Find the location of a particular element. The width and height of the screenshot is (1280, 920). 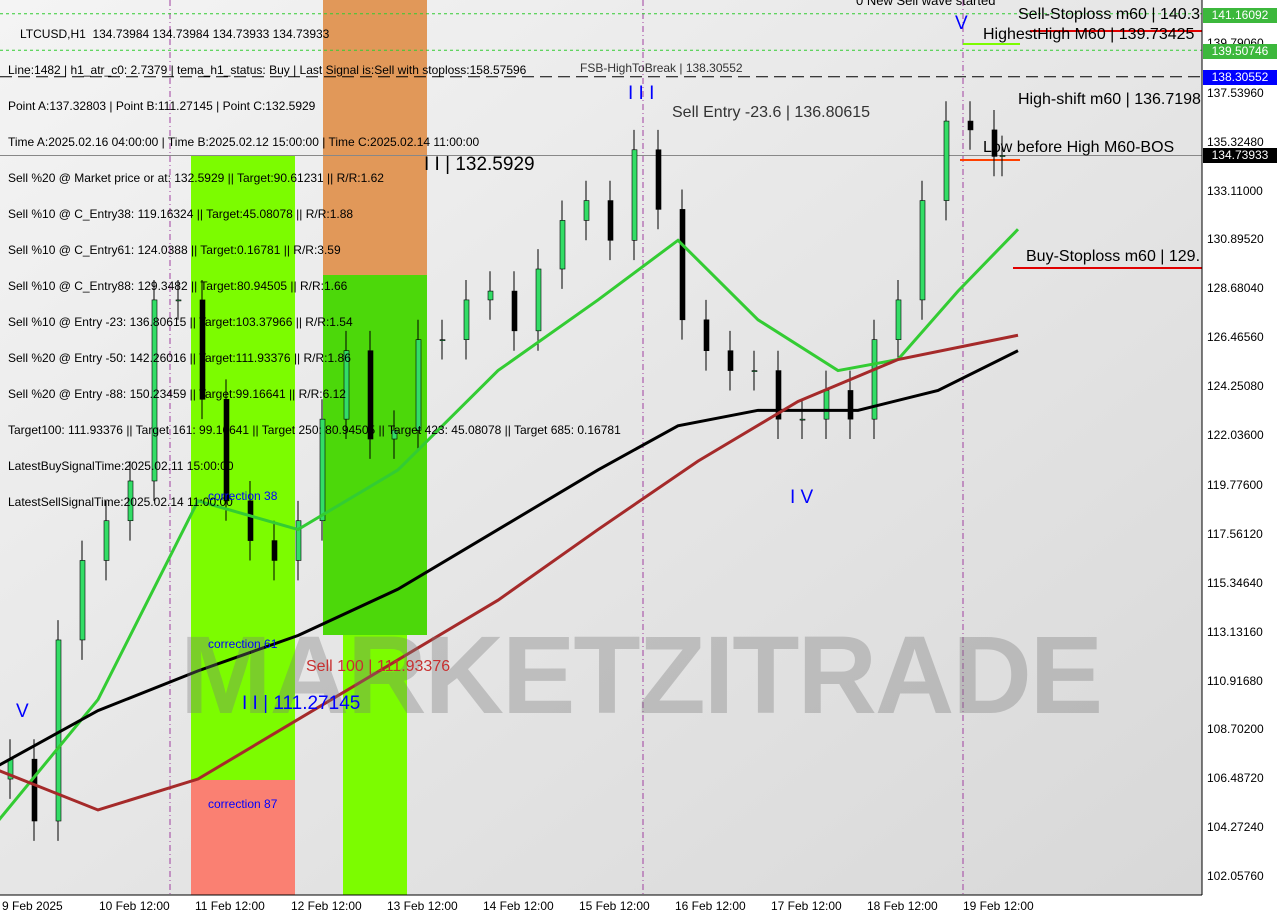

y-tick-label: 128.68040 is located at coordinates (1235, 288).